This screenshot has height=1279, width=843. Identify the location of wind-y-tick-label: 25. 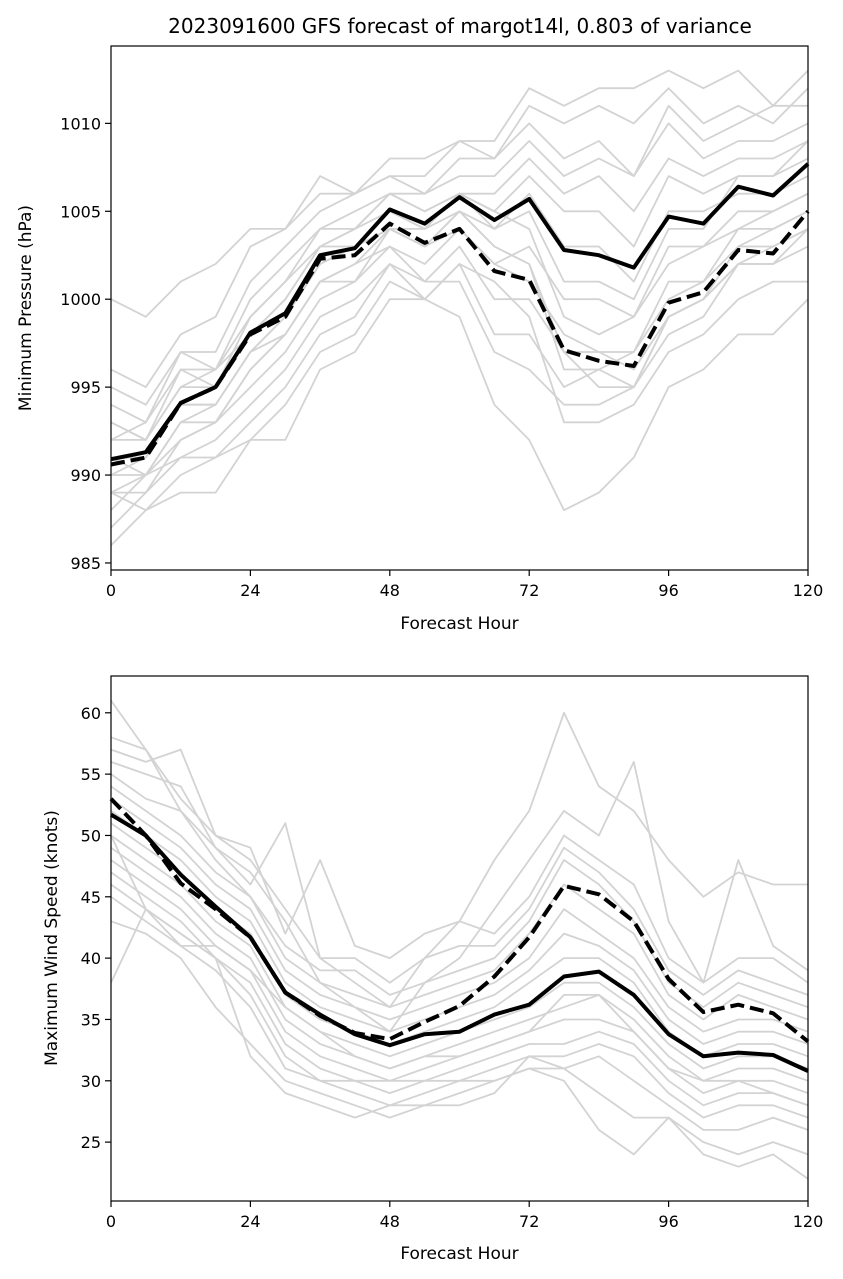
(91, 1142).